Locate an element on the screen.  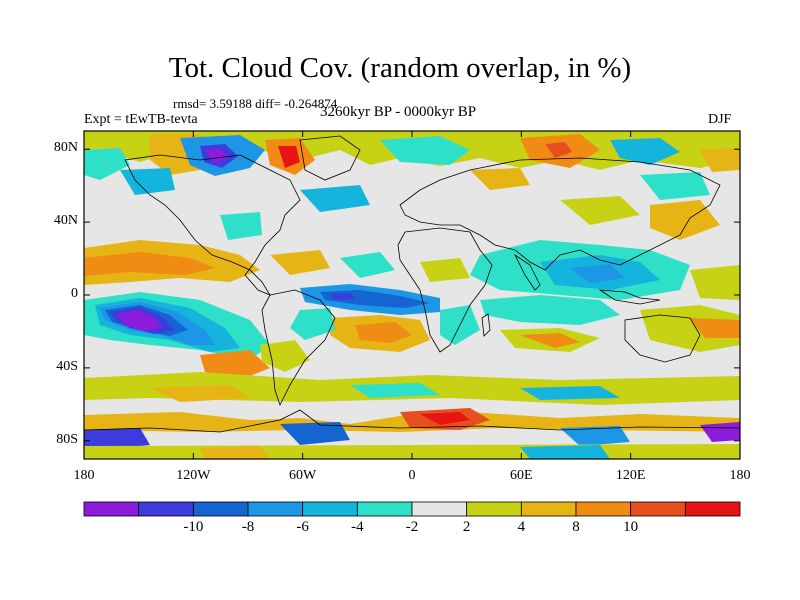
experiment-label: Expt = tEwTB-tevta is located at coordinates (141, 119).